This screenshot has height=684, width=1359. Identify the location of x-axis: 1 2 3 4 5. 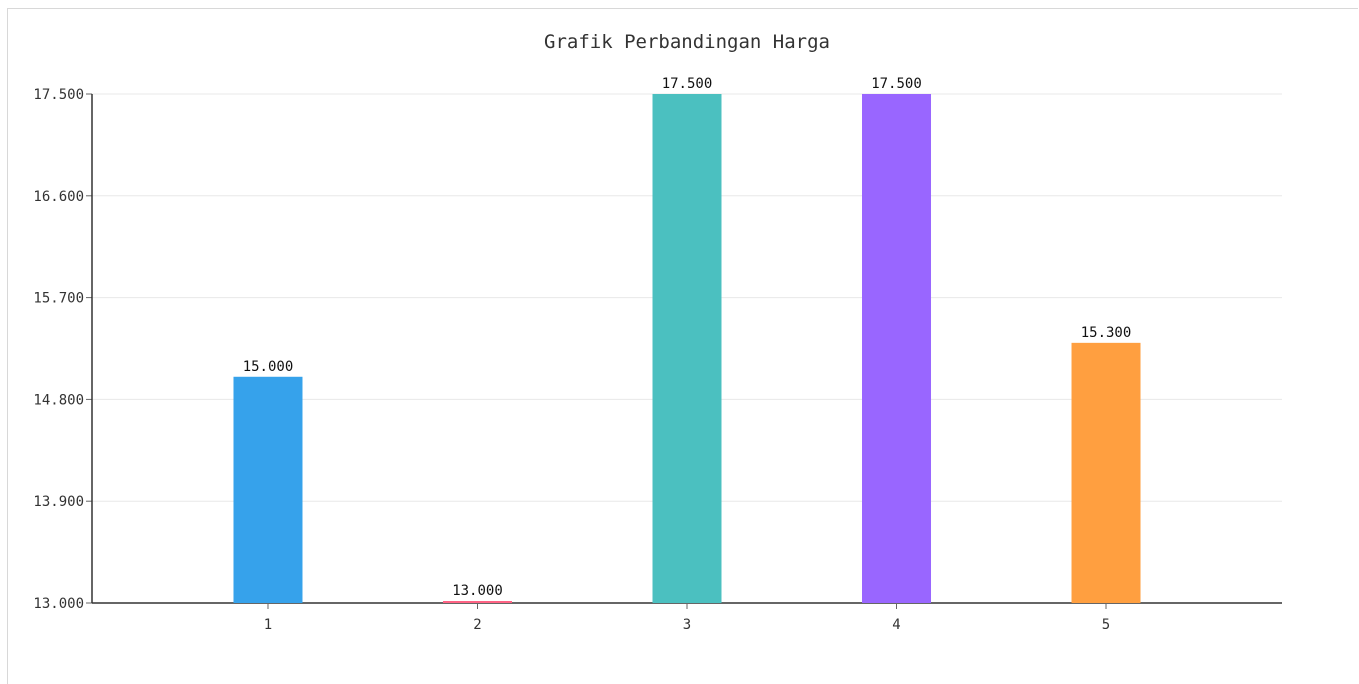
(687, 617).